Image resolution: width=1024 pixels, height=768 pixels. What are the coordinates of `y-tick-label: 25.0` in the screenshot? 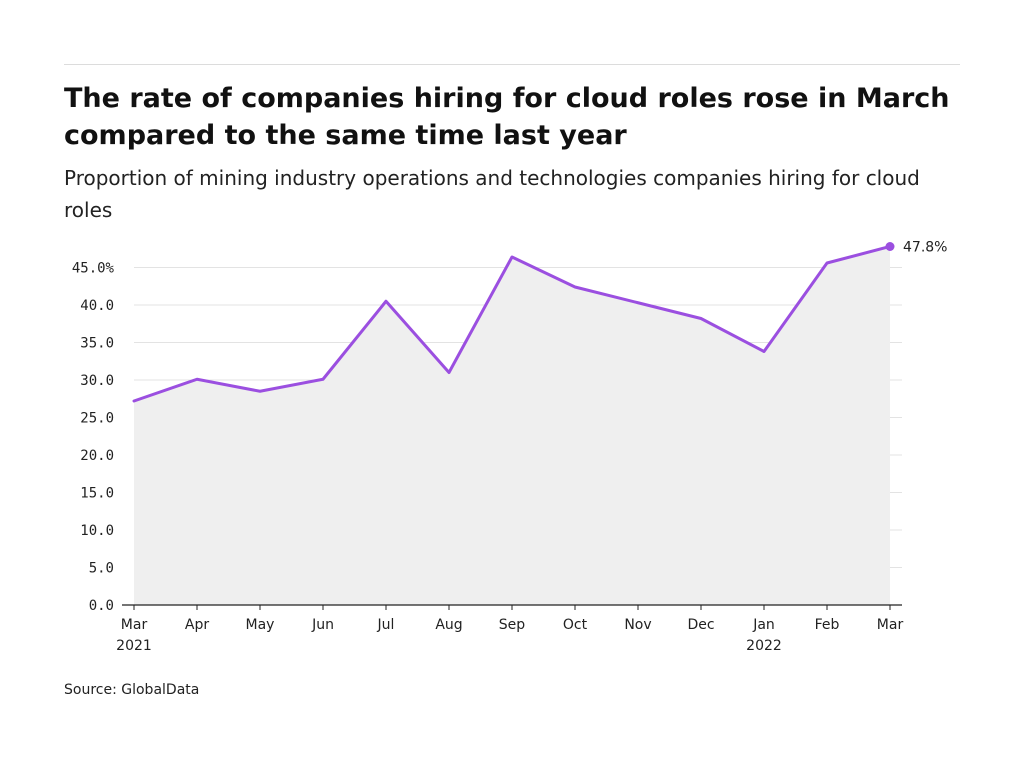 It's located at (97, 419).